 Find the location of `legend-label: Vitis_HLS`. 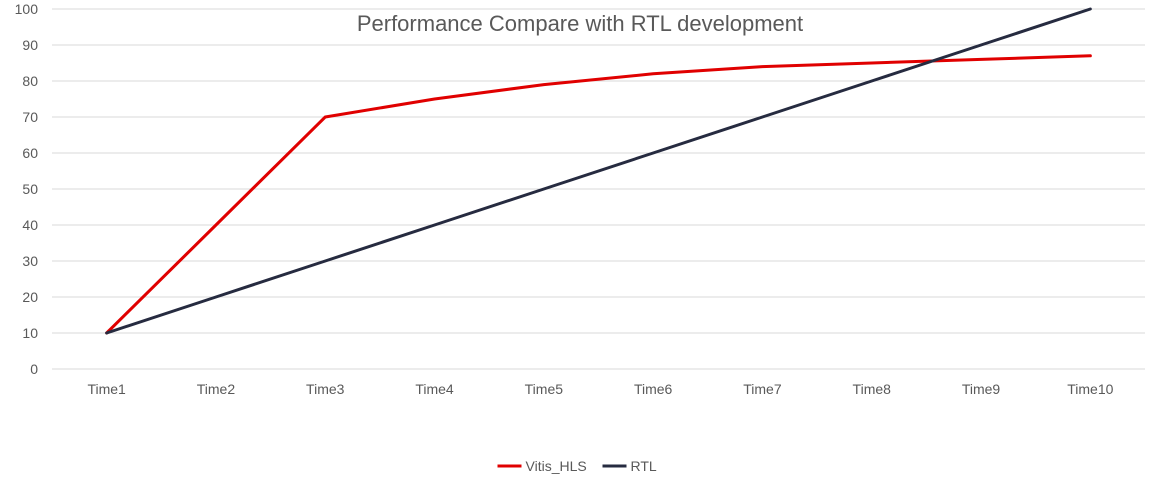

legend-label: Vitis_HLS is located at coordinates (556, 466).